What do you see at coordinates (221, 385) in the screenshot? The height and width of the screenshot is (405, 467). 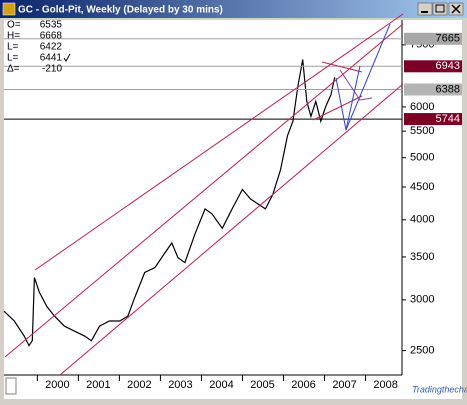 I see `x-tick-label: 2004` at bounding box center [221, 385].